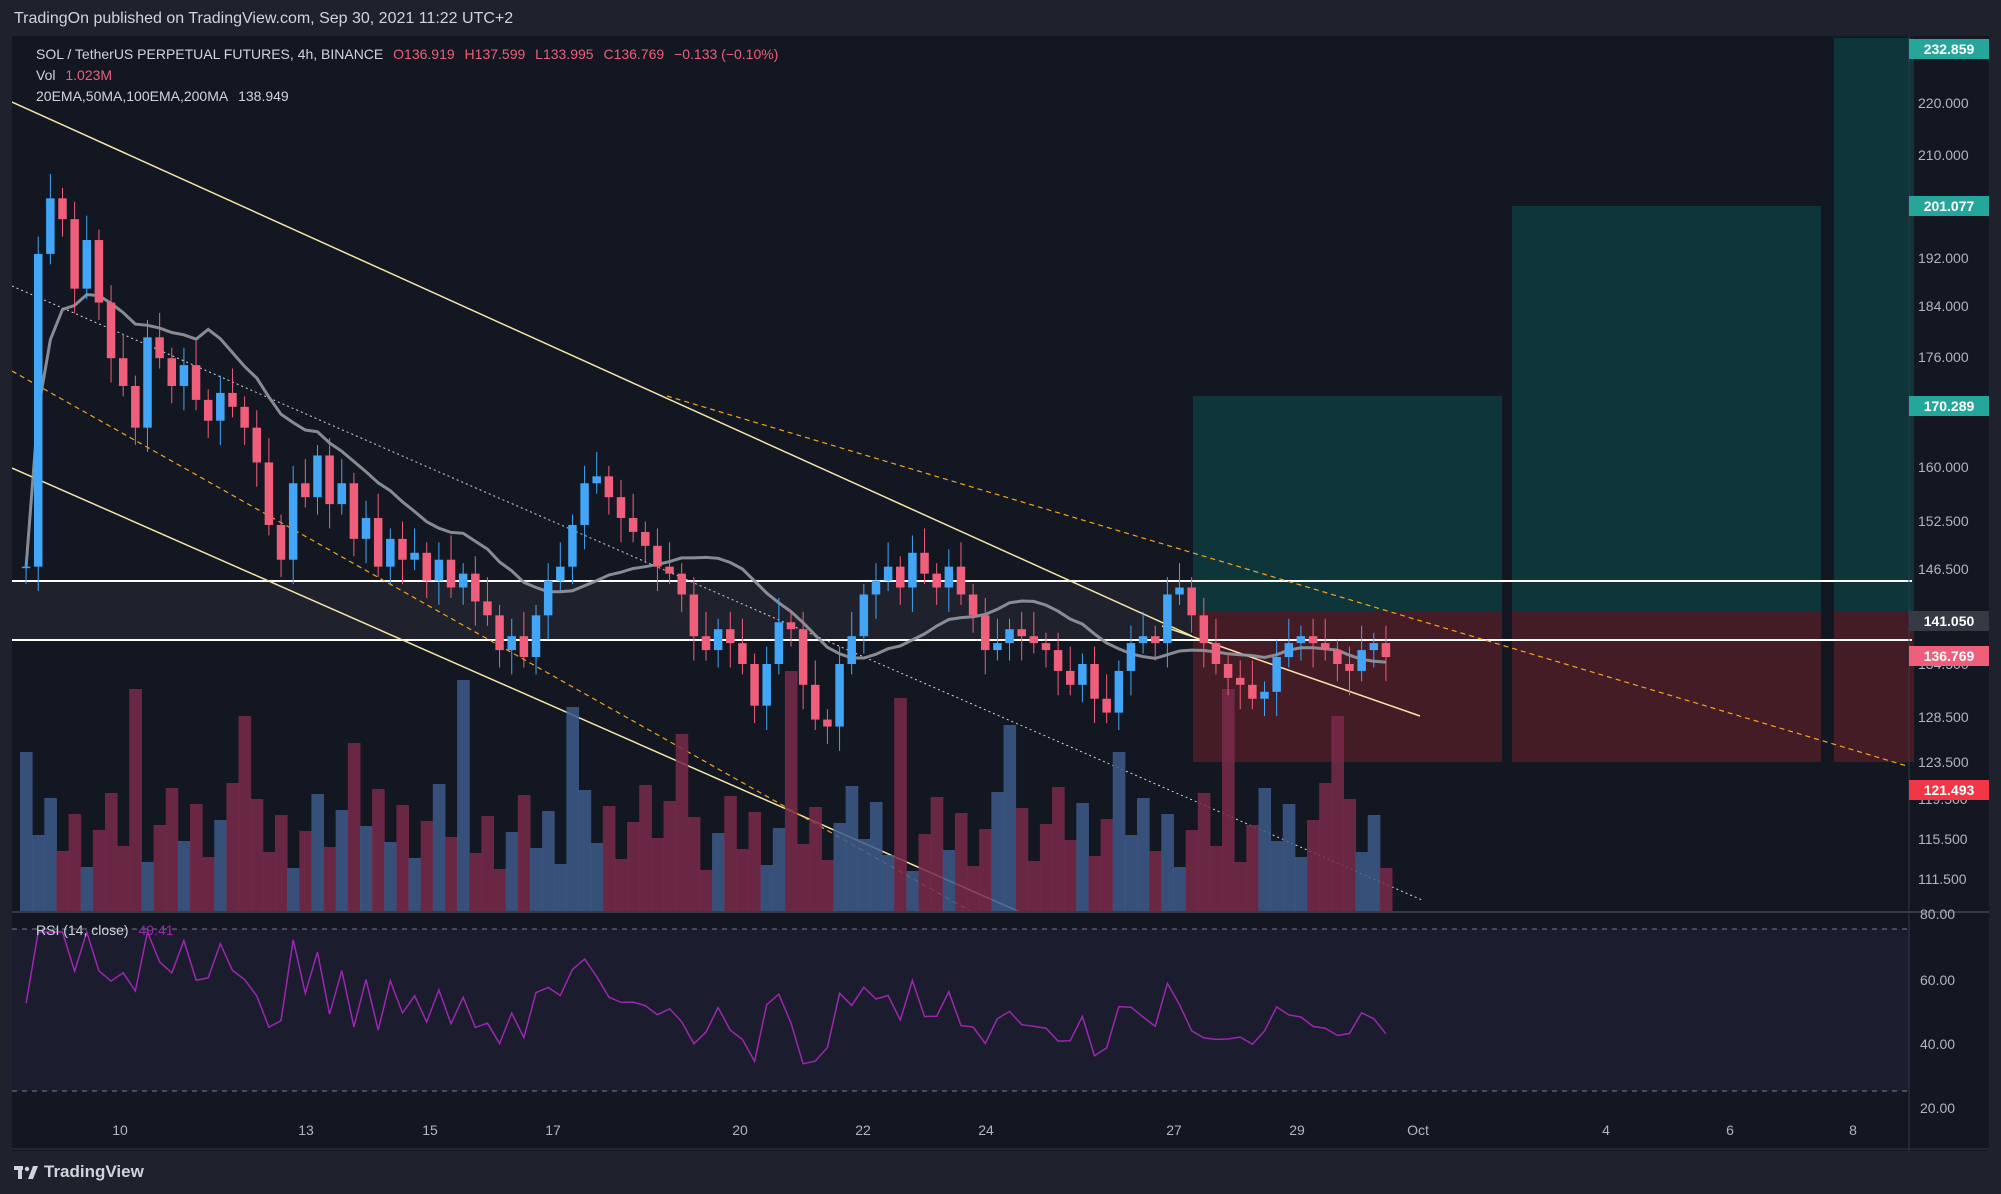 The image size is (2001, 1194). What do you see at coordinates (1937, 1044) in the screenshot?
I see `rsi-axis-label: 40.00` at bounding box center [1937, 1044].